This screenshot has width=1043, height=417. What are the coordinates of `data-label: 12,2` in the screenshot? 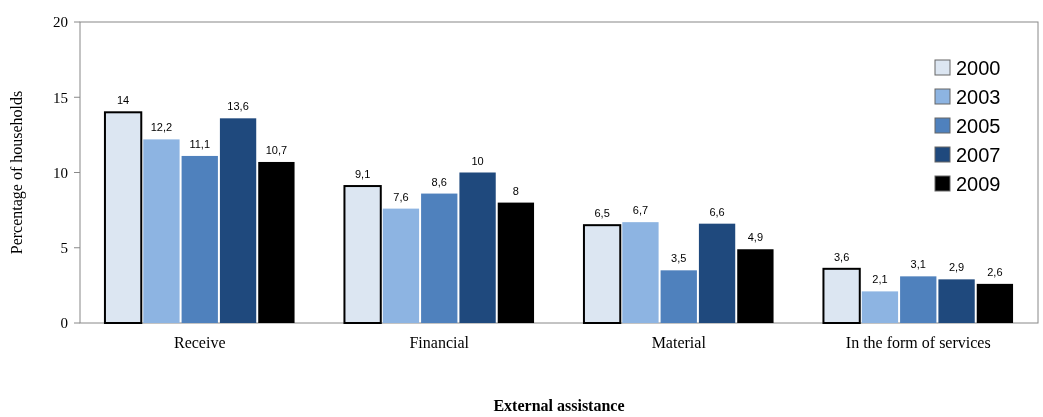 It's located at (161, 127).